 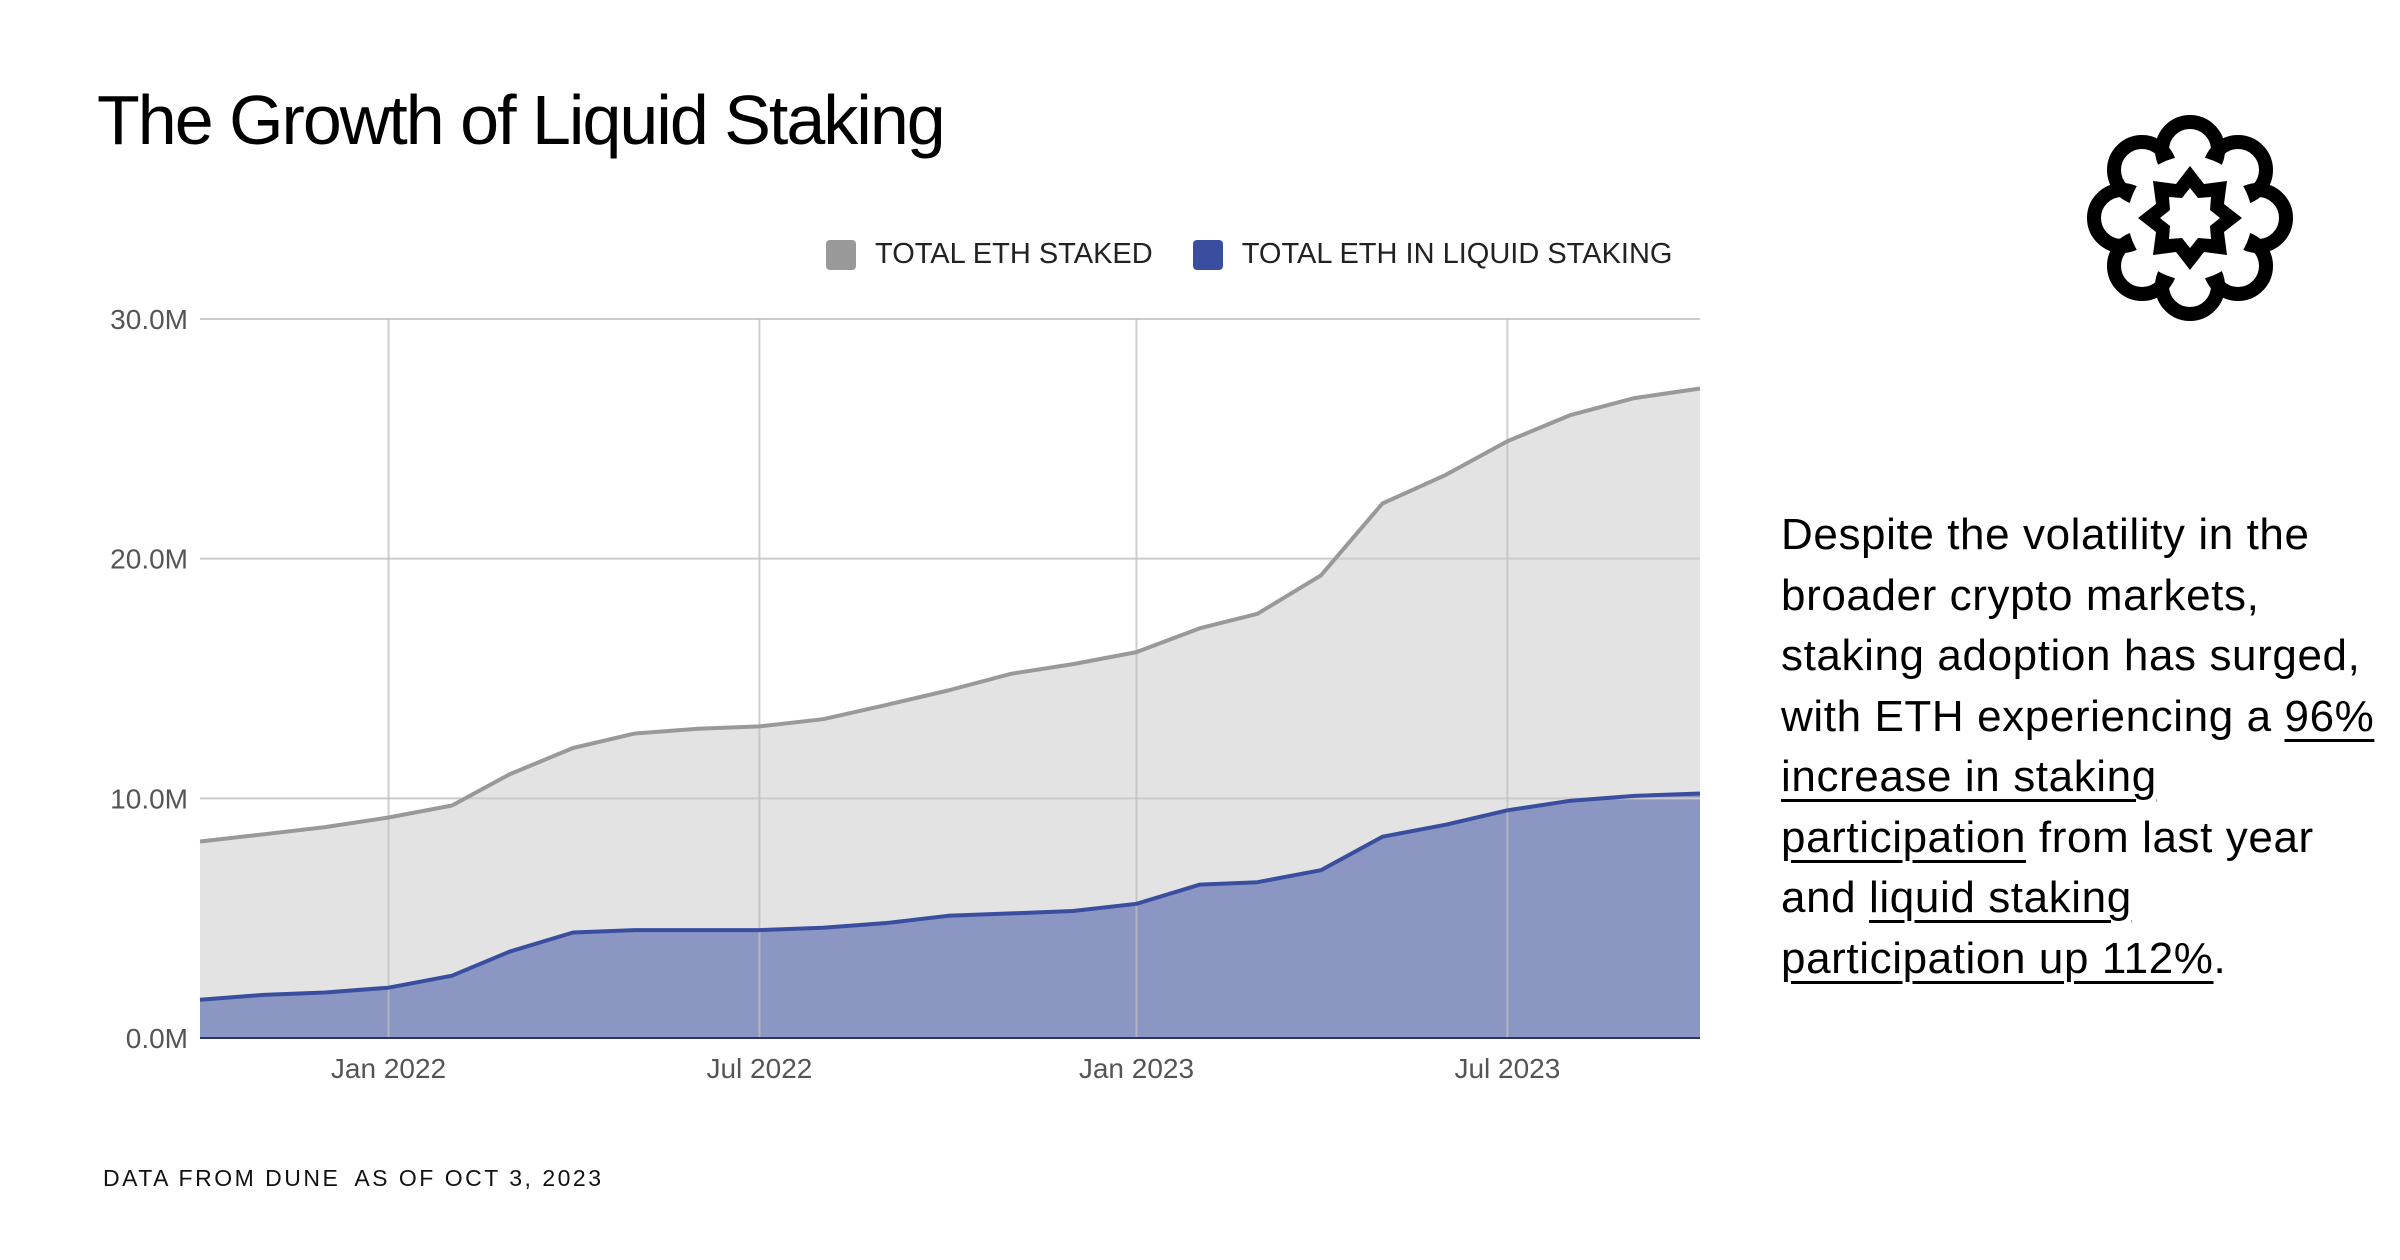 What do you see at coordinates (1014, 254) in the screenshot?
I see `legend-label-total-staked: TOTAL ETH STAKED` at bounding box center [1014, 254].